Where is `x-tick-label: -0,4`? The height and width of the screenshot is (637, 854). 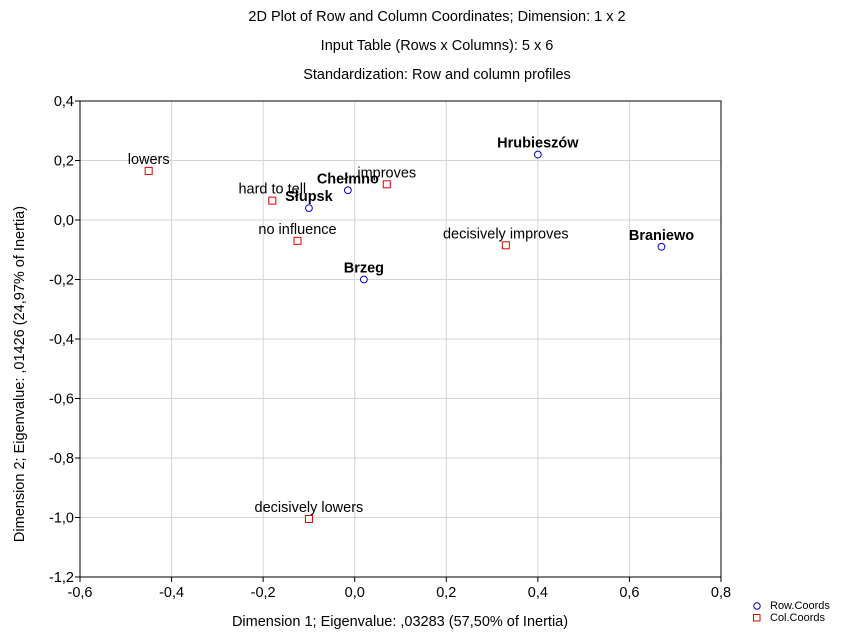 x-tick-label: -0,4 is located at coordinates (171, 593).